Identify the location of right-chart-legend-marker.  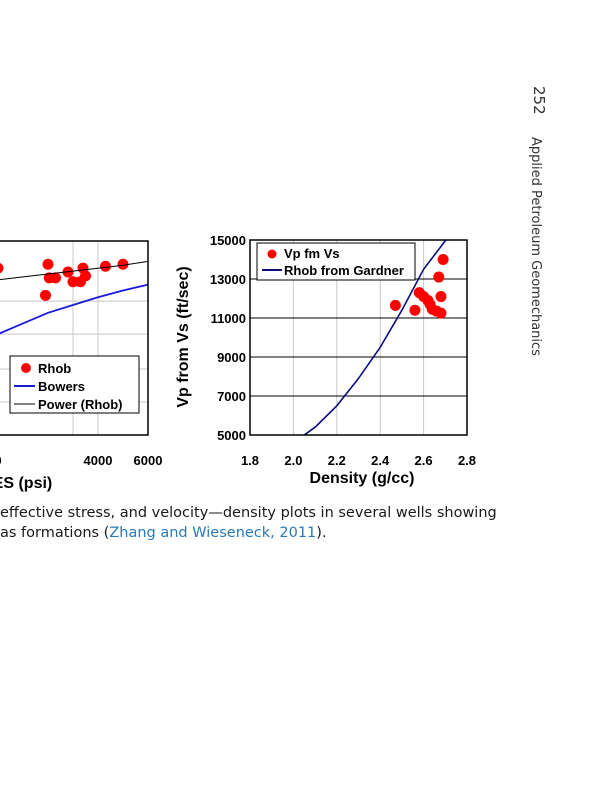
(272, 254).